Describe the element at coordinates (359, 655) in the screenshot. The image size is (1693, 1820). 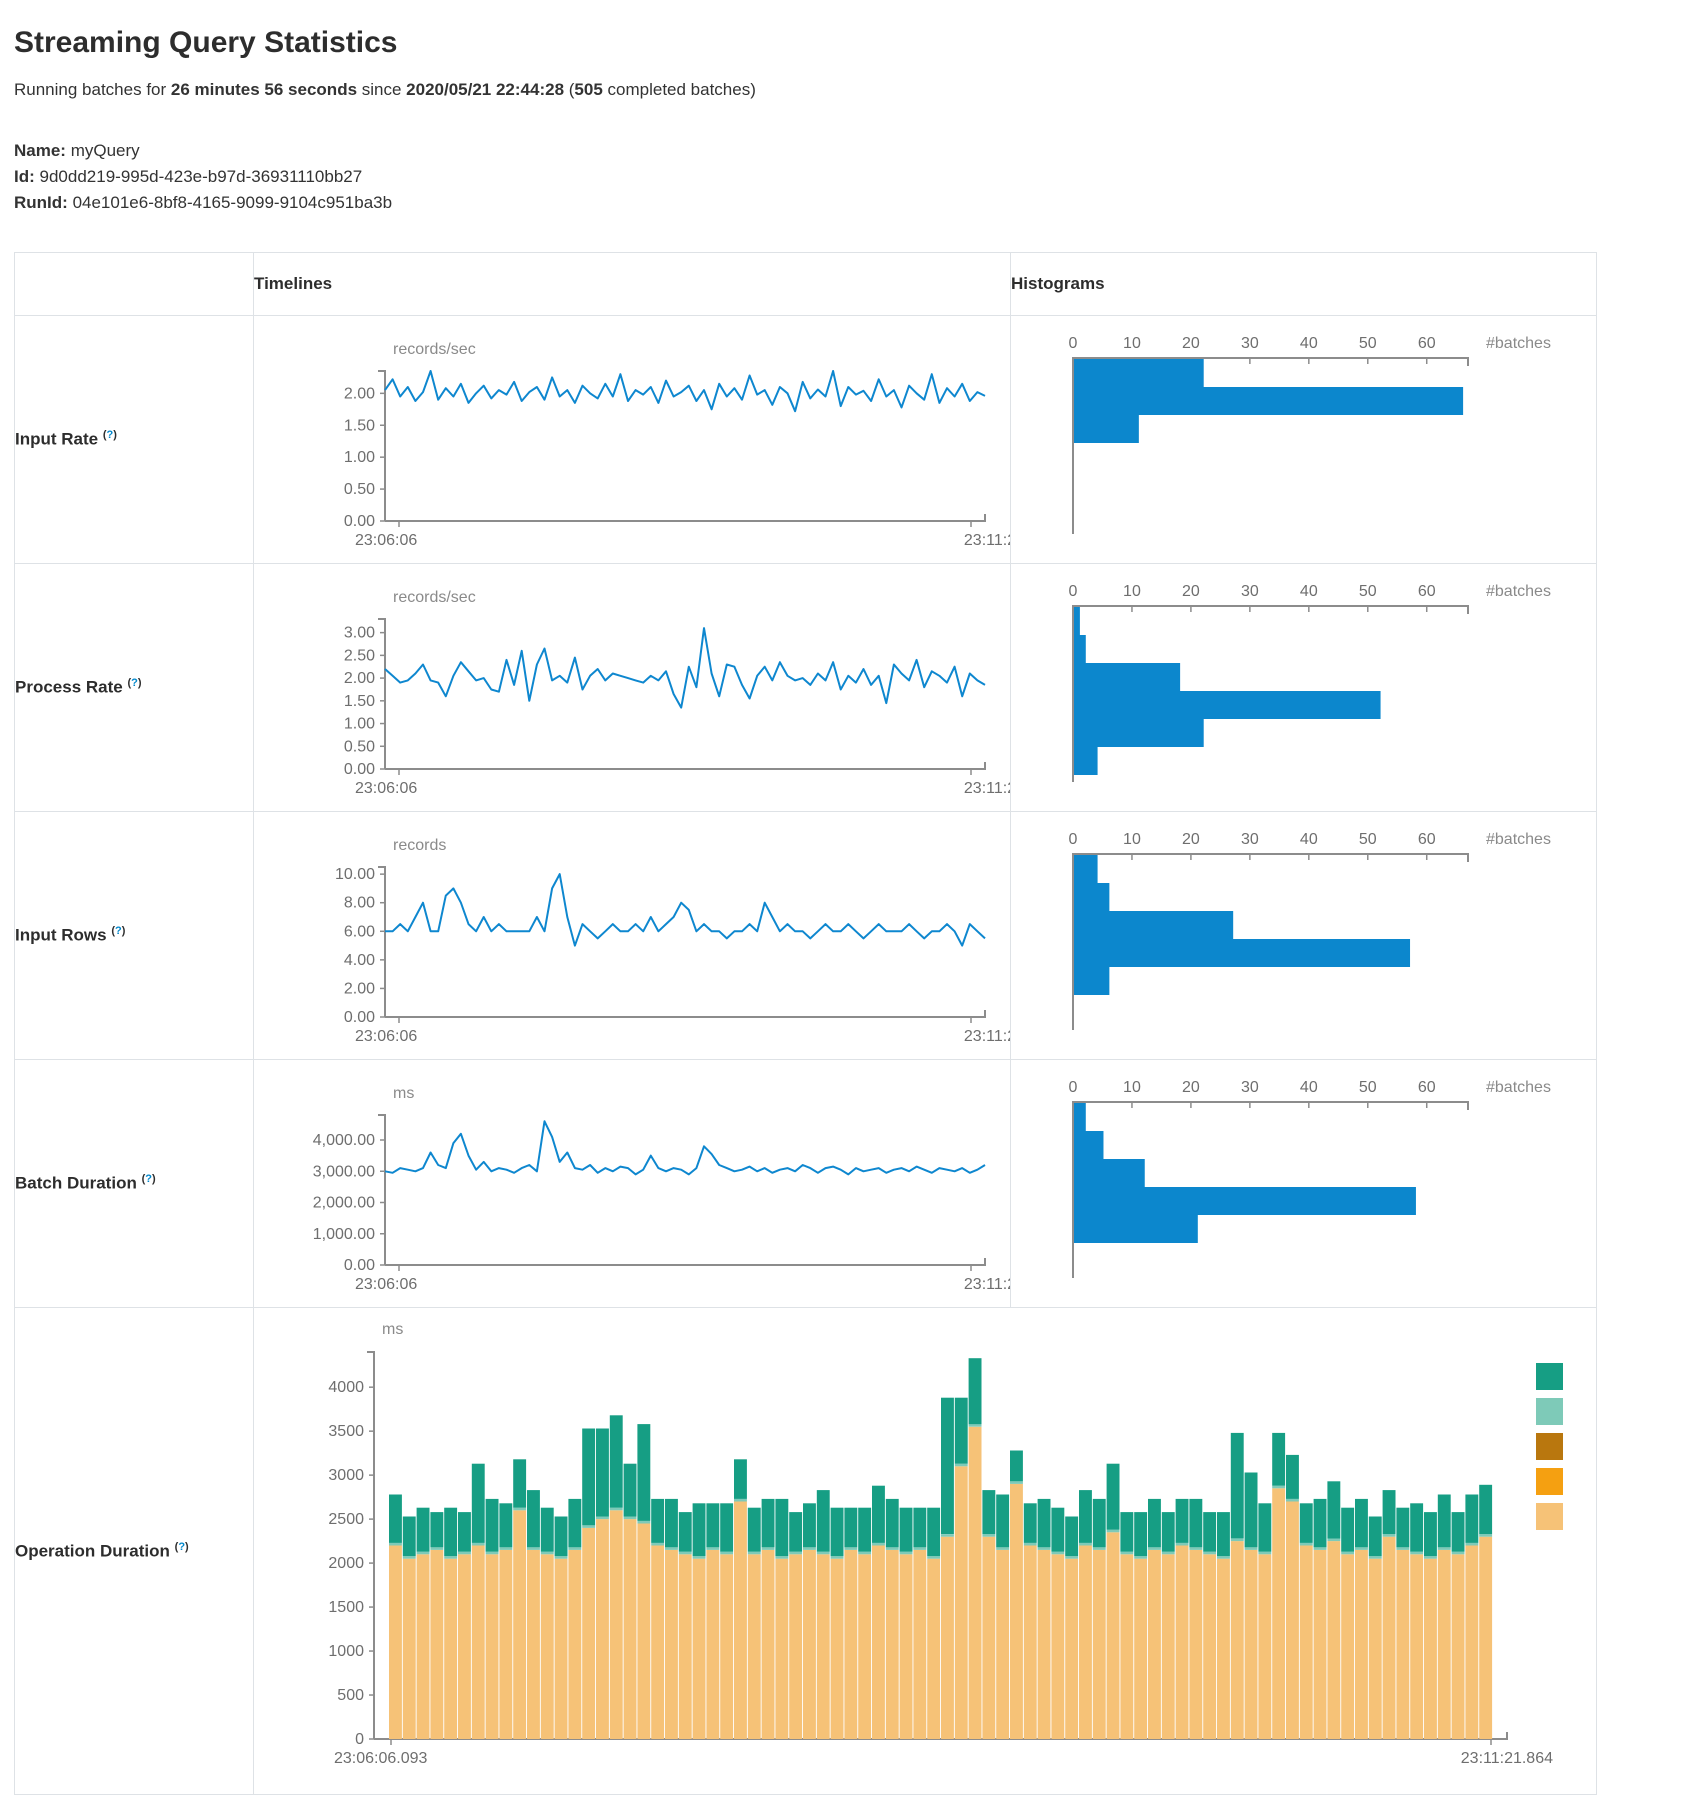
I see `svg-text: 2.50` at that location.